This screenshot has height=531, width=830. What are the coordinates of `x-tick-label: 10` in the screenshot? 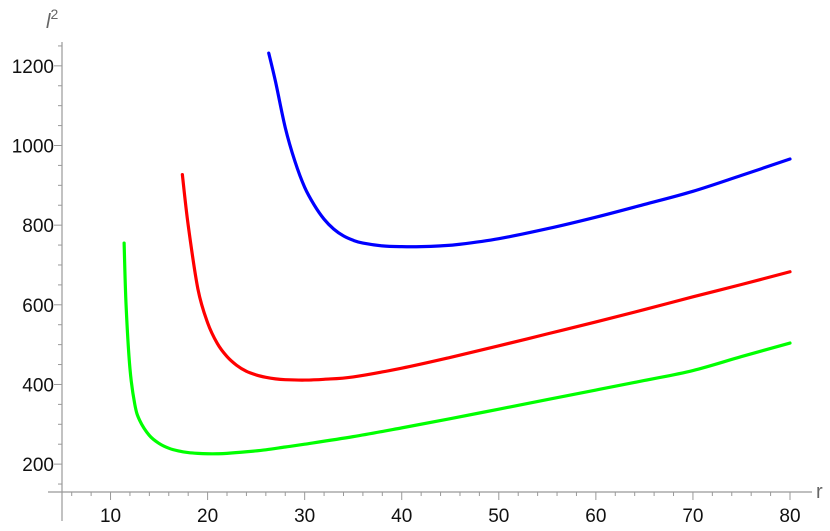 It's located at (110, 516).